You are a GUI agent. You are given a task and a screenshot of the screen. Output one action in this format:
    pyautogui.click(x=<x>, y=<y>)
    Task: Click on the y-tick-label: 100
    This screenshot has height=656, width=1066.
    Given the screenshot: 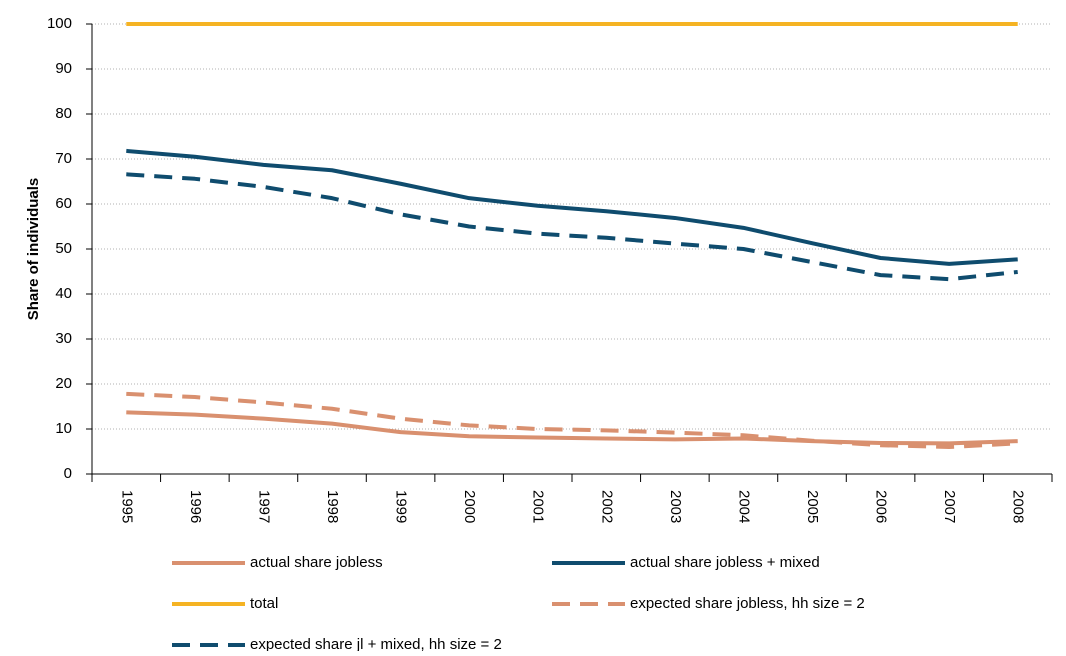 What is the action you would take?
    pyautogui.click(x=59, y=23)
    